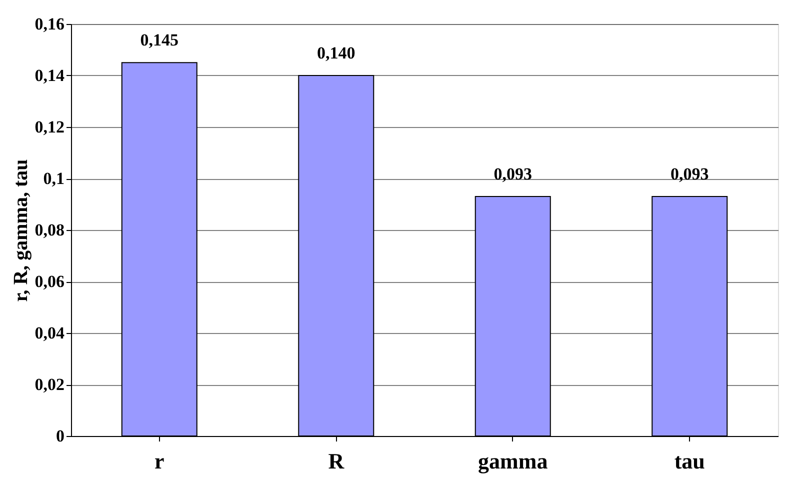 The height and width of the screenshot is (477, 798). I want to click on data-label: 0,140, so click(336, 53).